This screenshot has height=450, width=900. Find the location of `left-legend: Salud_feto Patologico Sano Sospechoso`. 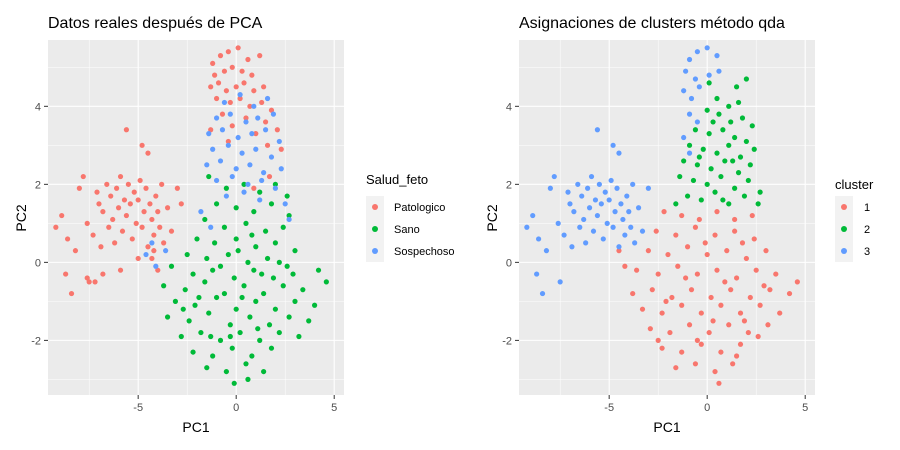

left-legend: Salud_feto Patologico Sano Sospechoso is located at coordinates (410, 217).